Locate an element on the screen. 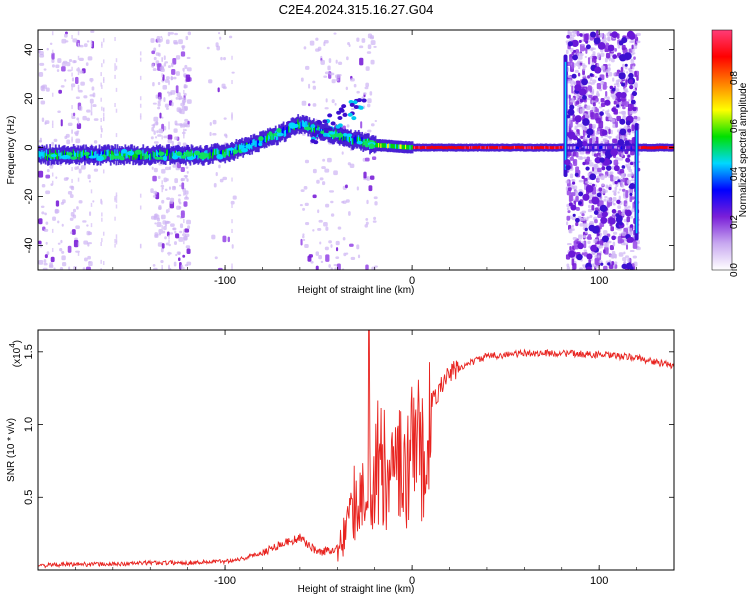 Image resolution: width=750 pixels, height=600 pixels. snr-multiplier-exp: 4 is located at coordinates (12, 345).